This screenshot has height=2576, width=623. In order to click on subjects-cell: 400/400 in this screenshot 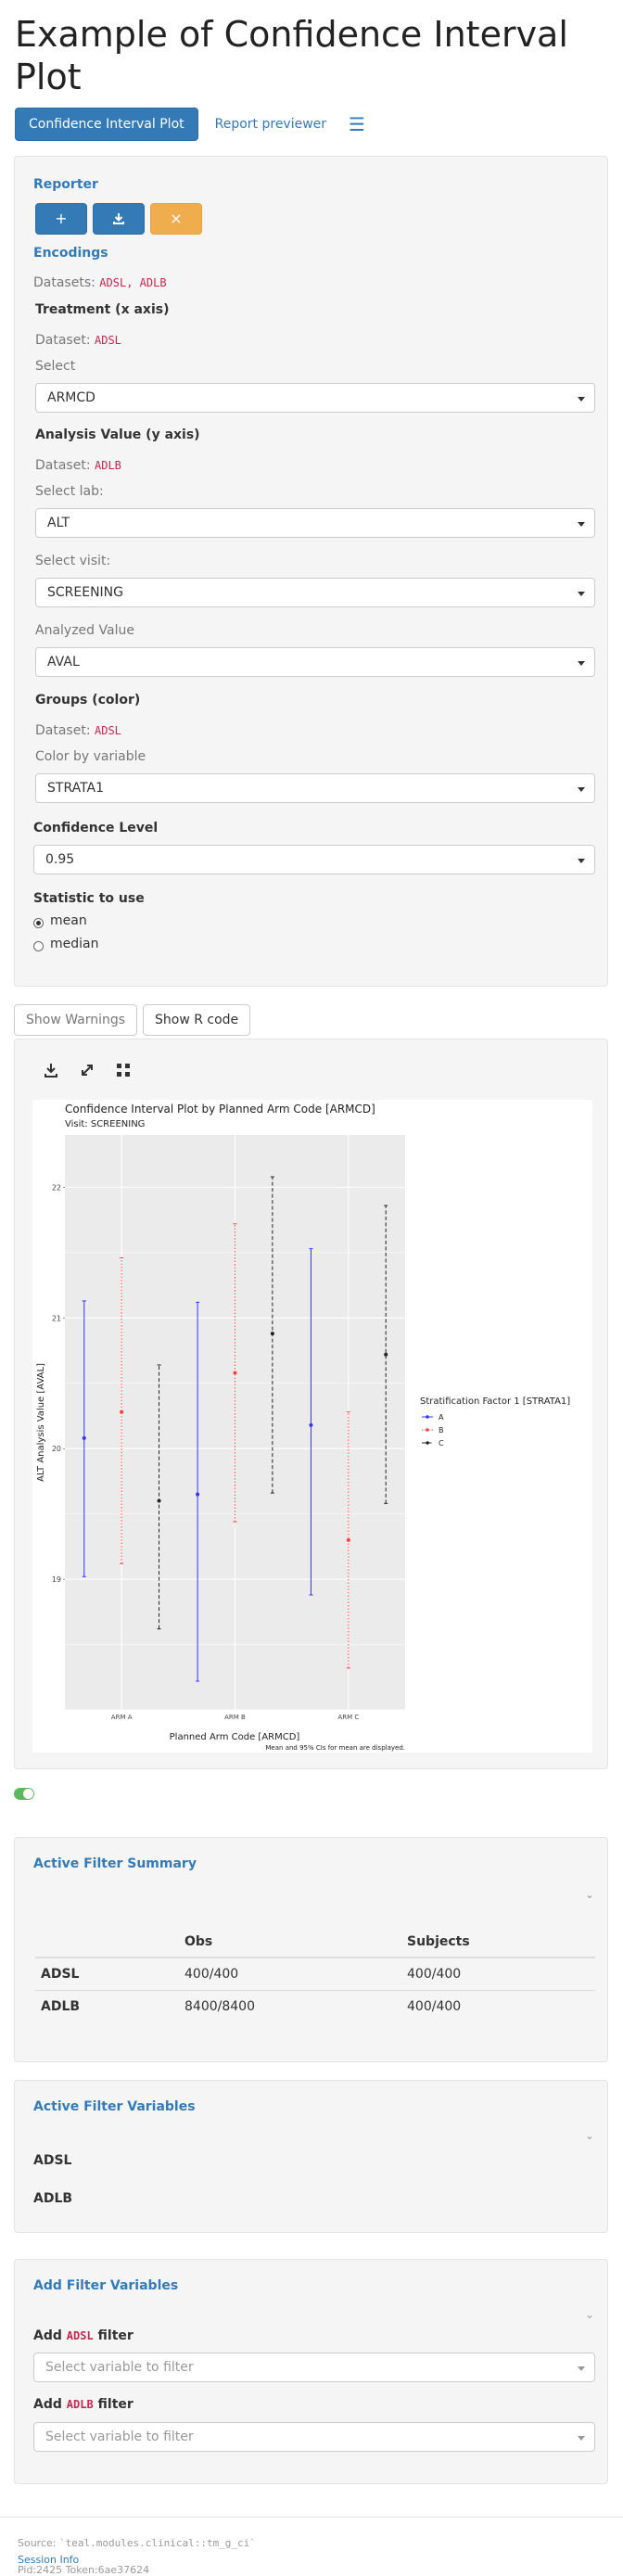, I will do `click(498, 1974)`.